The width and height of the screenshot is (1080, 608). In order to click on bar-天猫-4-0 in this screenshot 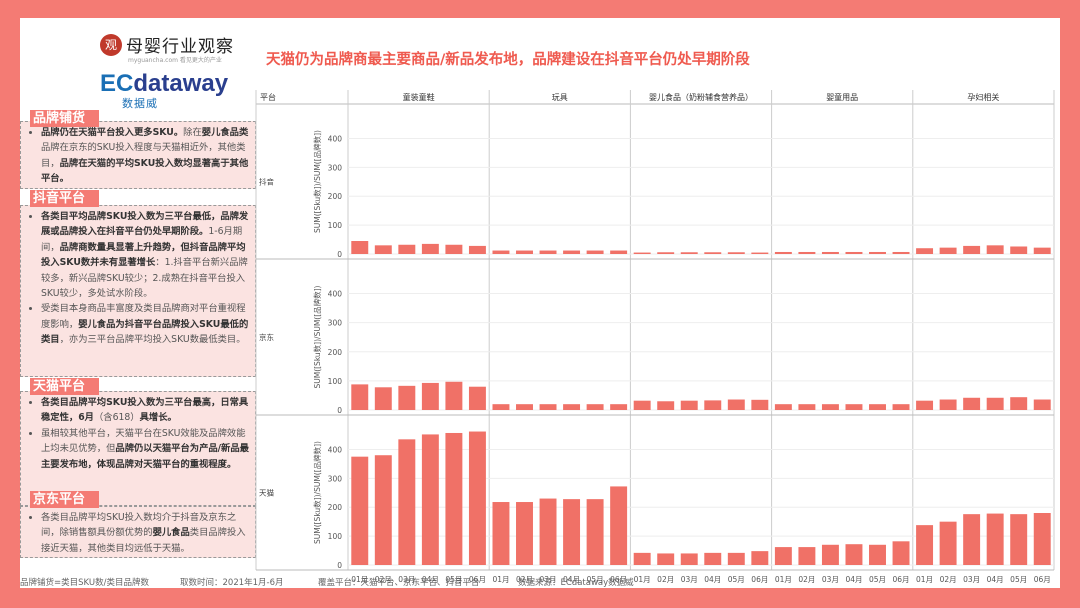, I will do `click(925, 545)`.